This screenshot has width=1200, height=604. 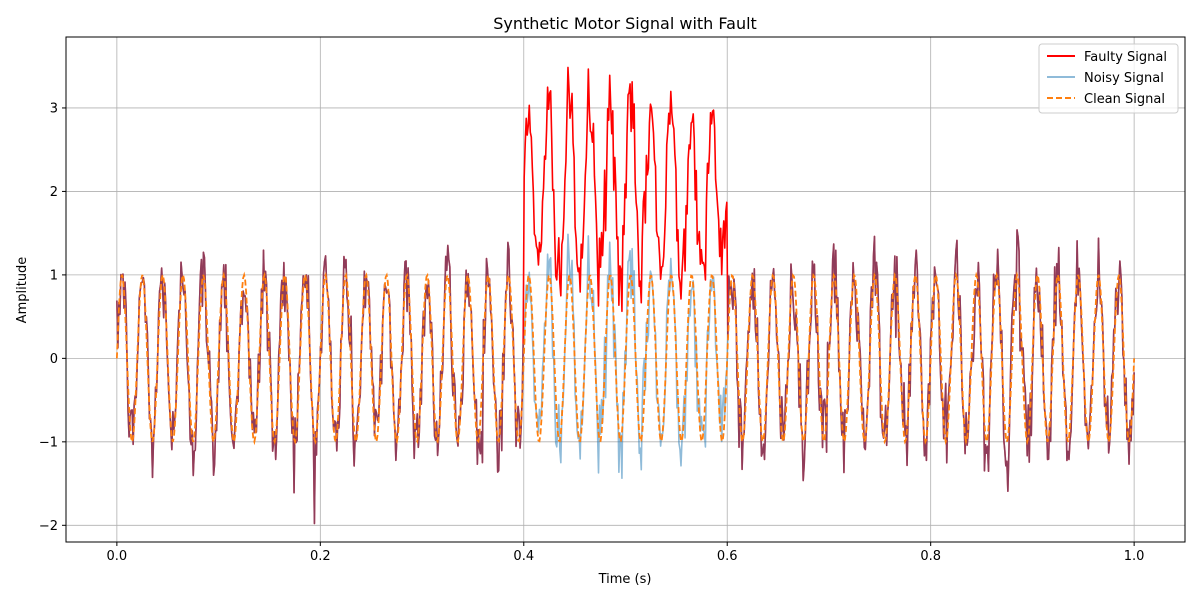 I want to click on x-tick-label: 0.6, so click(x=727, y=556).